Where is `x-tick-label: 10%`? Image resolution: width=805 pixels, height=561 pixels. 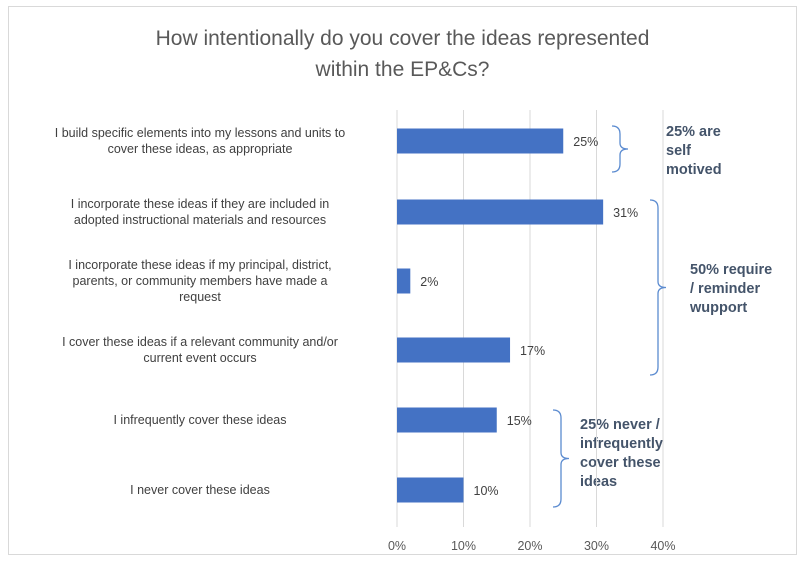
x-tick-label: 10% is located at coordinates (463, 546).